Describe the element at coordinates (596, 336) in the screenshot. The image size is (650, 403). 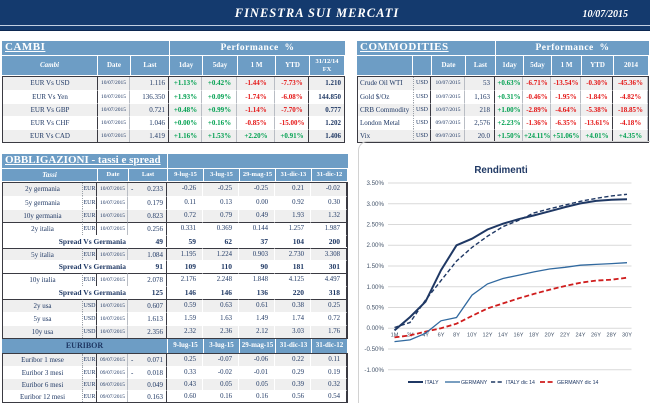
I see `svg-text: 26Y` at that location.